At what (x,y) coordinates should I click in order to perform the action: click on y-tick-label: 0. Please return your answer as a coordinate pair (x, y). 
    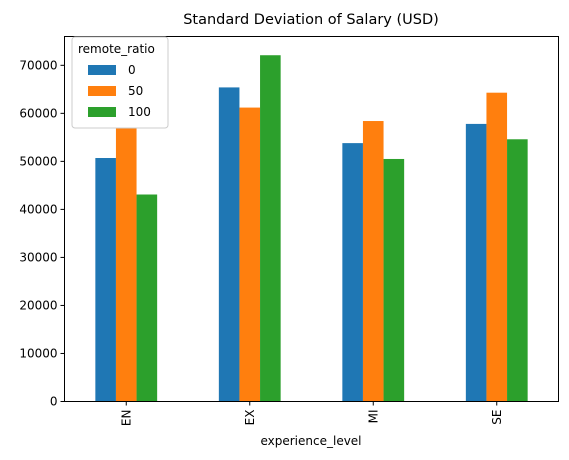
    Looking at the image, I should click on (54, 402).